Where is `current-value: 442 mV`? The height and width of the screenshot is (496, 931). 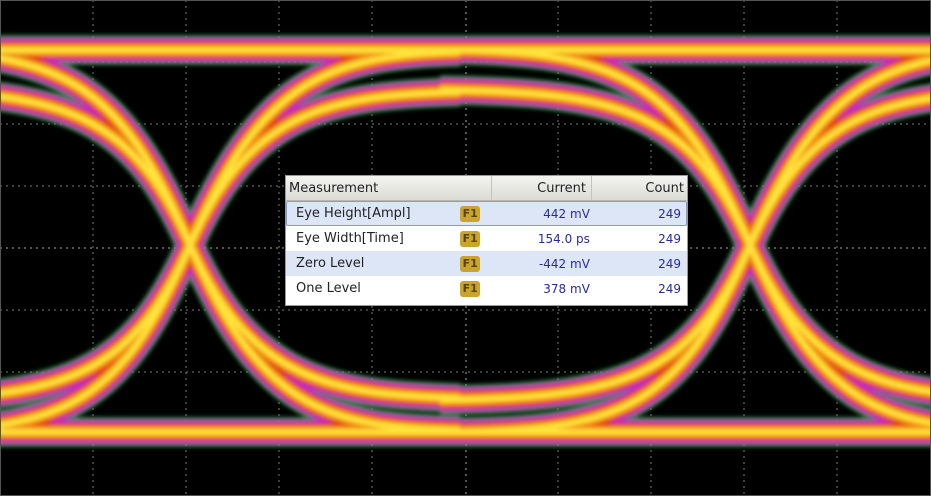
current-value: 442 mV is located at coordinates (566, 213).